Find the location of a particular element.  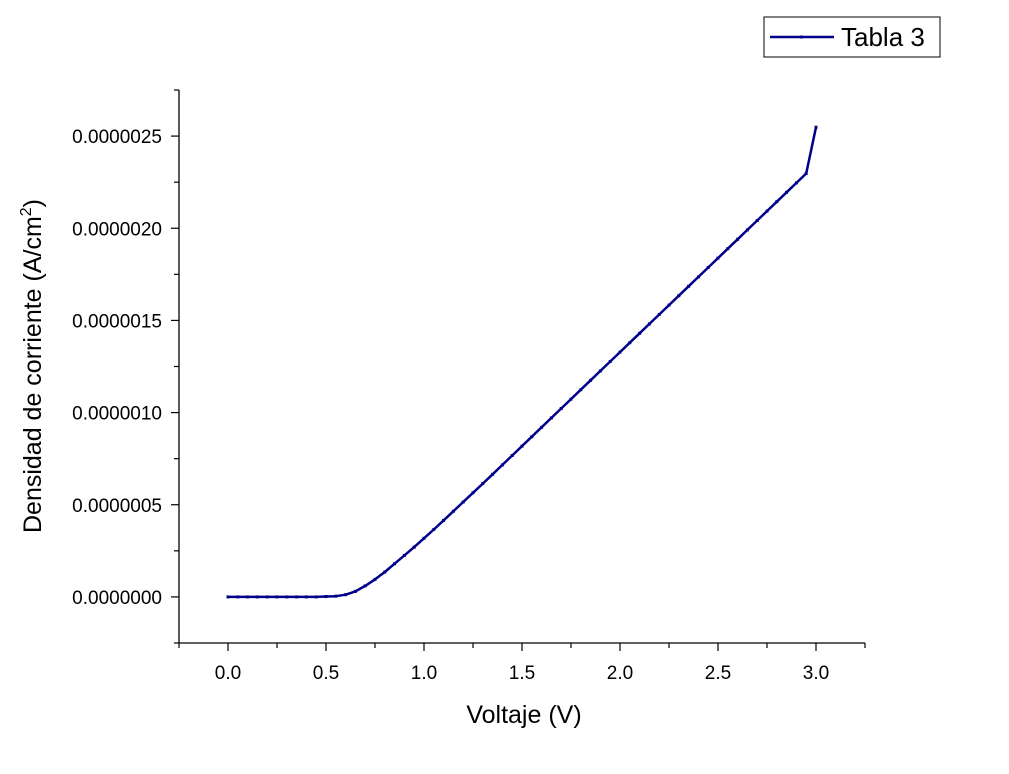

y-axis-title-suffix: ) is located at coordinates (33, 203).